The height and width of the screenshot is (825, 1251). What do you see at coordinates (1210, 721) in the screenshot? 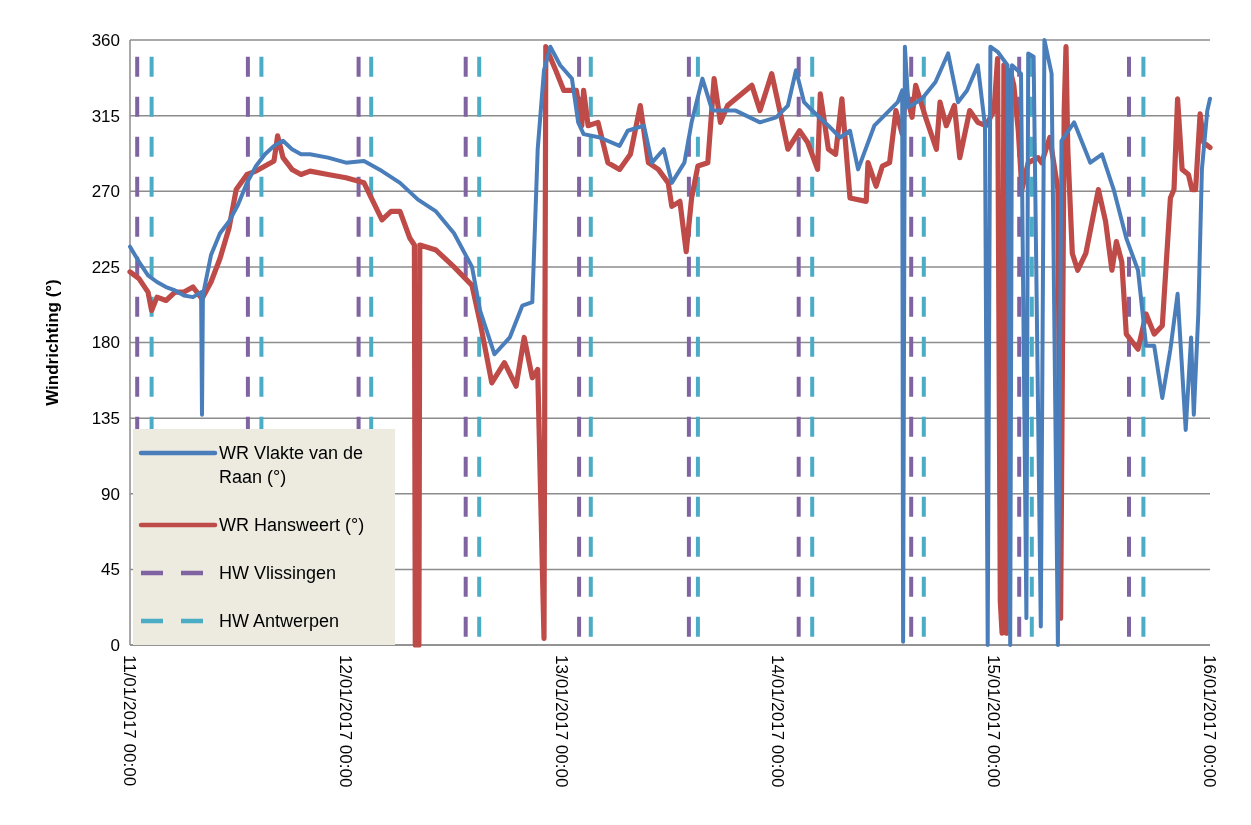
I see `x-tick-label: 16/01/2017 00:00` at bounding box center [1210, 721].